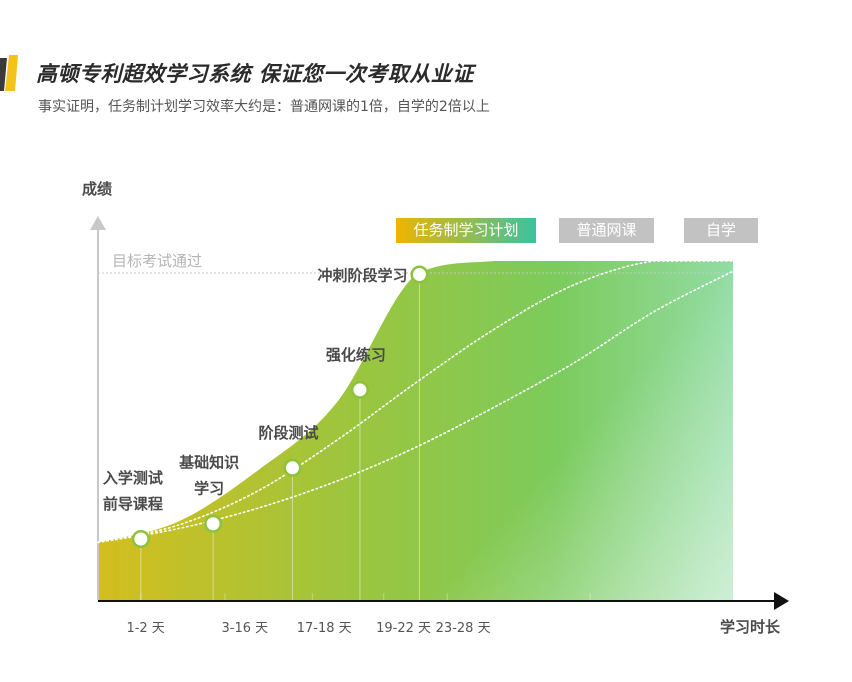 The height and width of the screenshot is (682, 852). What do you see at coordinates (356, 355) in the screenshot?
I see `milestone-label: 强化练习` at bounding box center [356, 355].